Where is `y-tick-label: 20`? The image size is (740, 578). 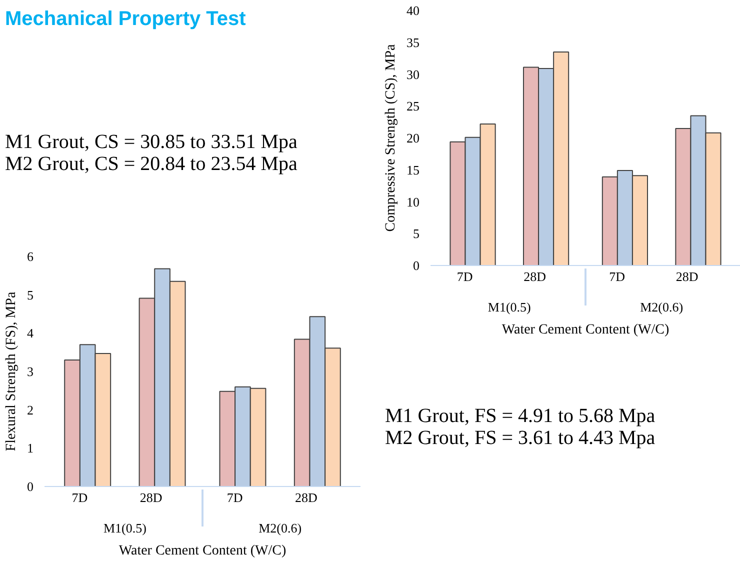 y-tick-label: 20 is located at coordinates (413, 138).